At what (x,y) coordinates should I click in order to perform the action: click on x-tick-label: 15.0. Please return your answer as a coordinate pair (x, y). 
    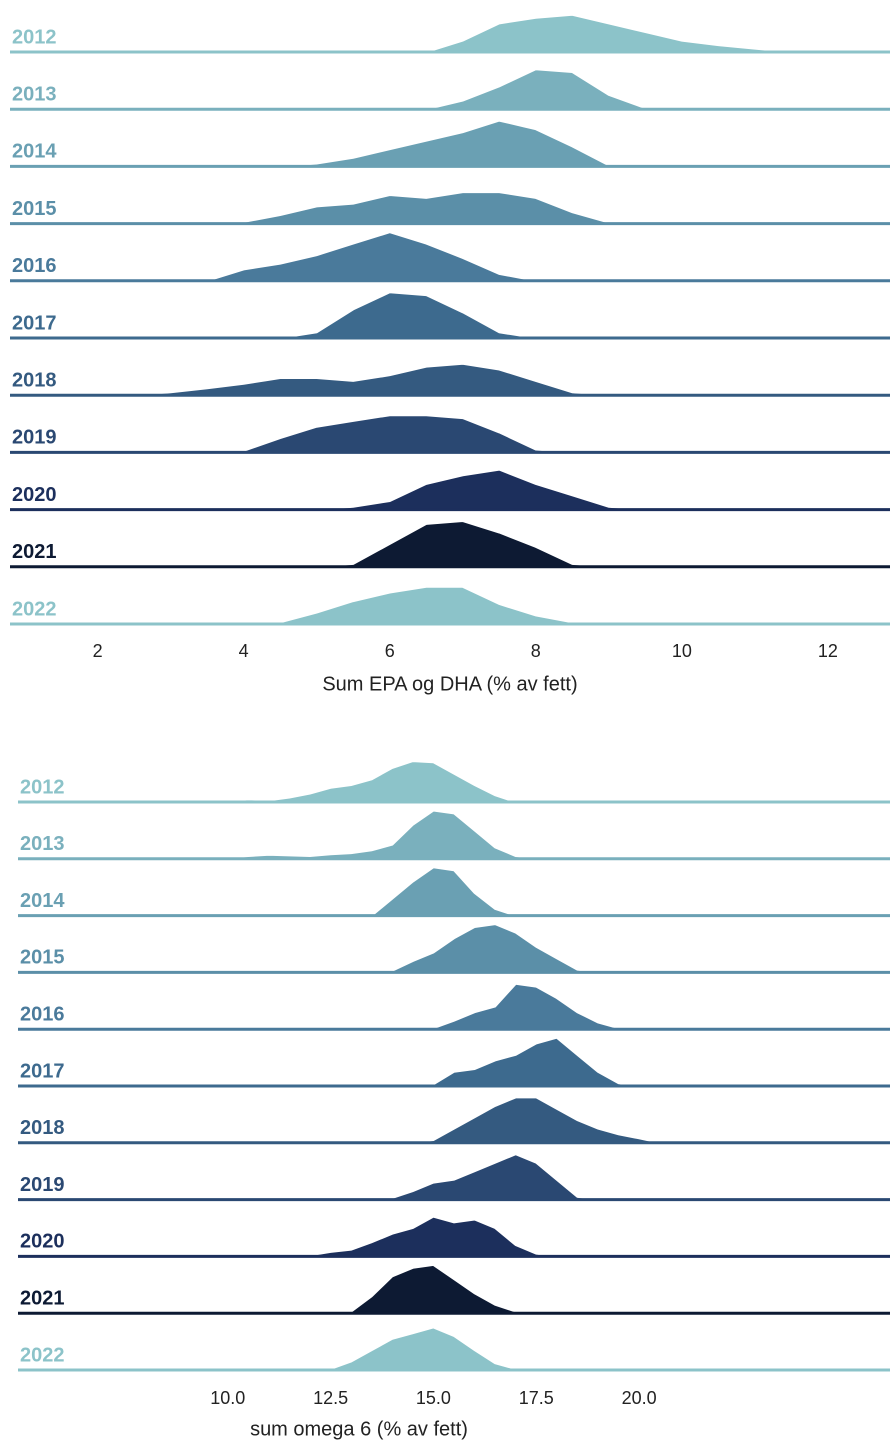
    Looking at the image, I should click on (433, 1398).